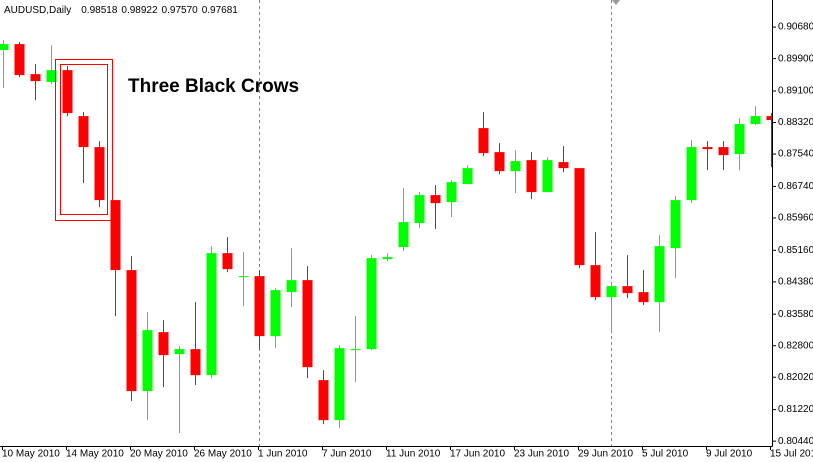 The height and width of the screenshot is (462, 813). Describe the element at coordinates (795, 27) in the screenshot. I see `y-tick-label: 0.90680` at that location.